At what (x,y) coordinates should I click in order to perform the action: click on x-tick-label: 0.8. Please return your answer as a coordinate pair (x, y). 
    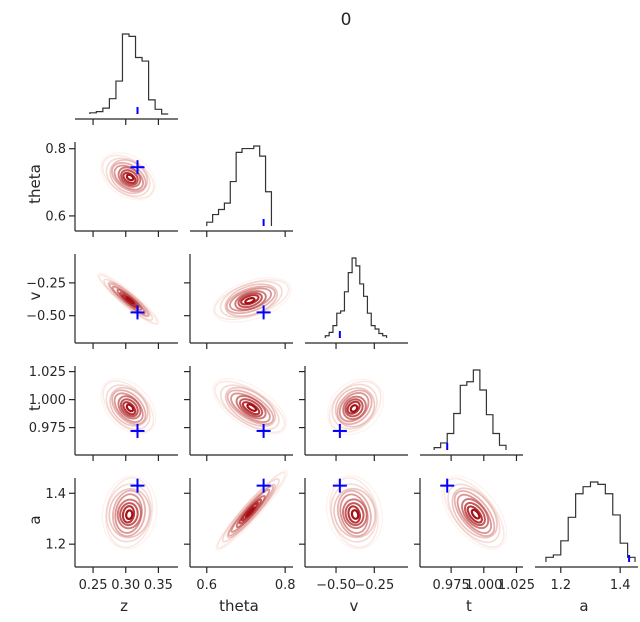
    Looking at the image, I should click on (285, 585).